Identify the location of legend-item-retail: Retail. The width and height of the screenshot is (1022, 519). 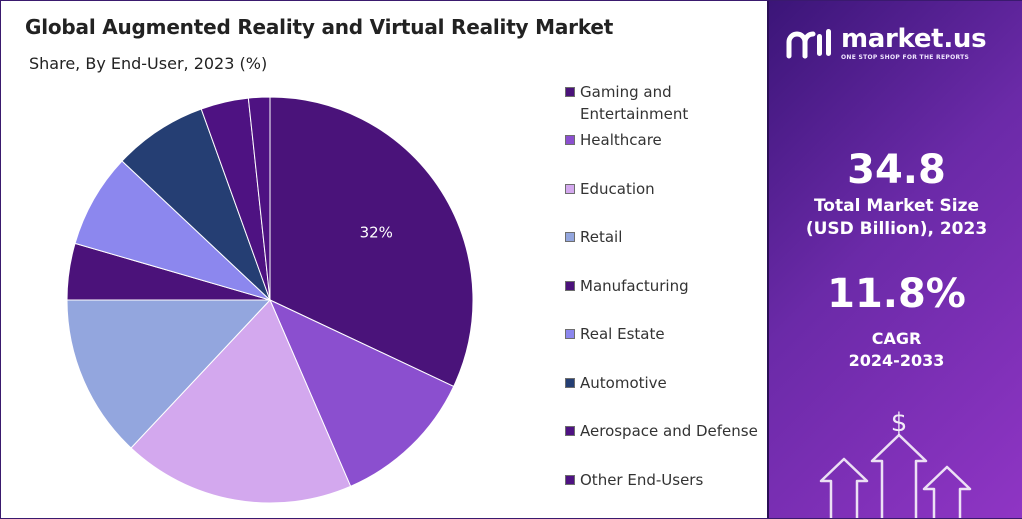
(593, 237).